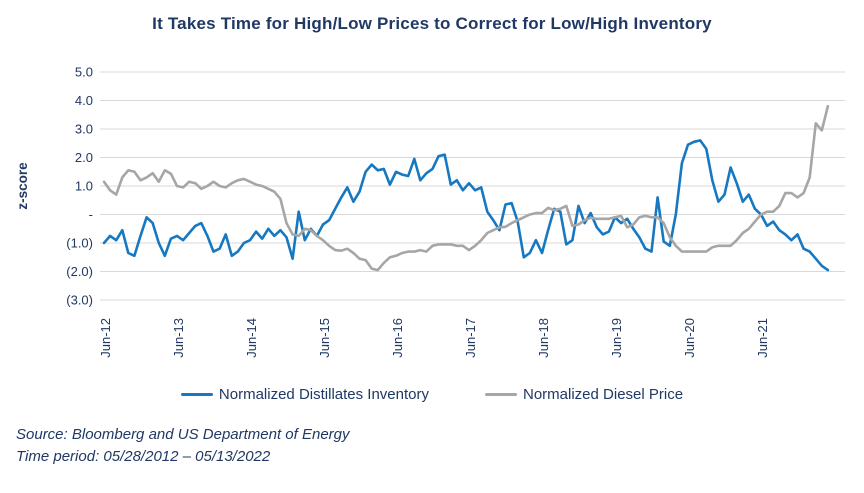  Describe the element at coordinates (762, 338) in the screenshot. I see `x-tick-label: Jun-21` at that location.